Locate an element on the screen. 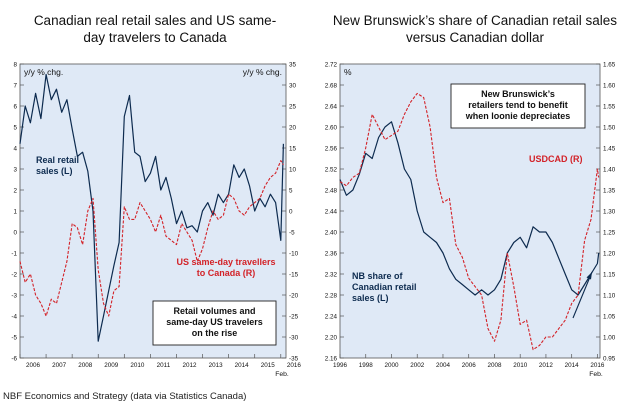 The image size is (632, 413). left-annotation-text: on the rise is located at coordinates (215, 333).